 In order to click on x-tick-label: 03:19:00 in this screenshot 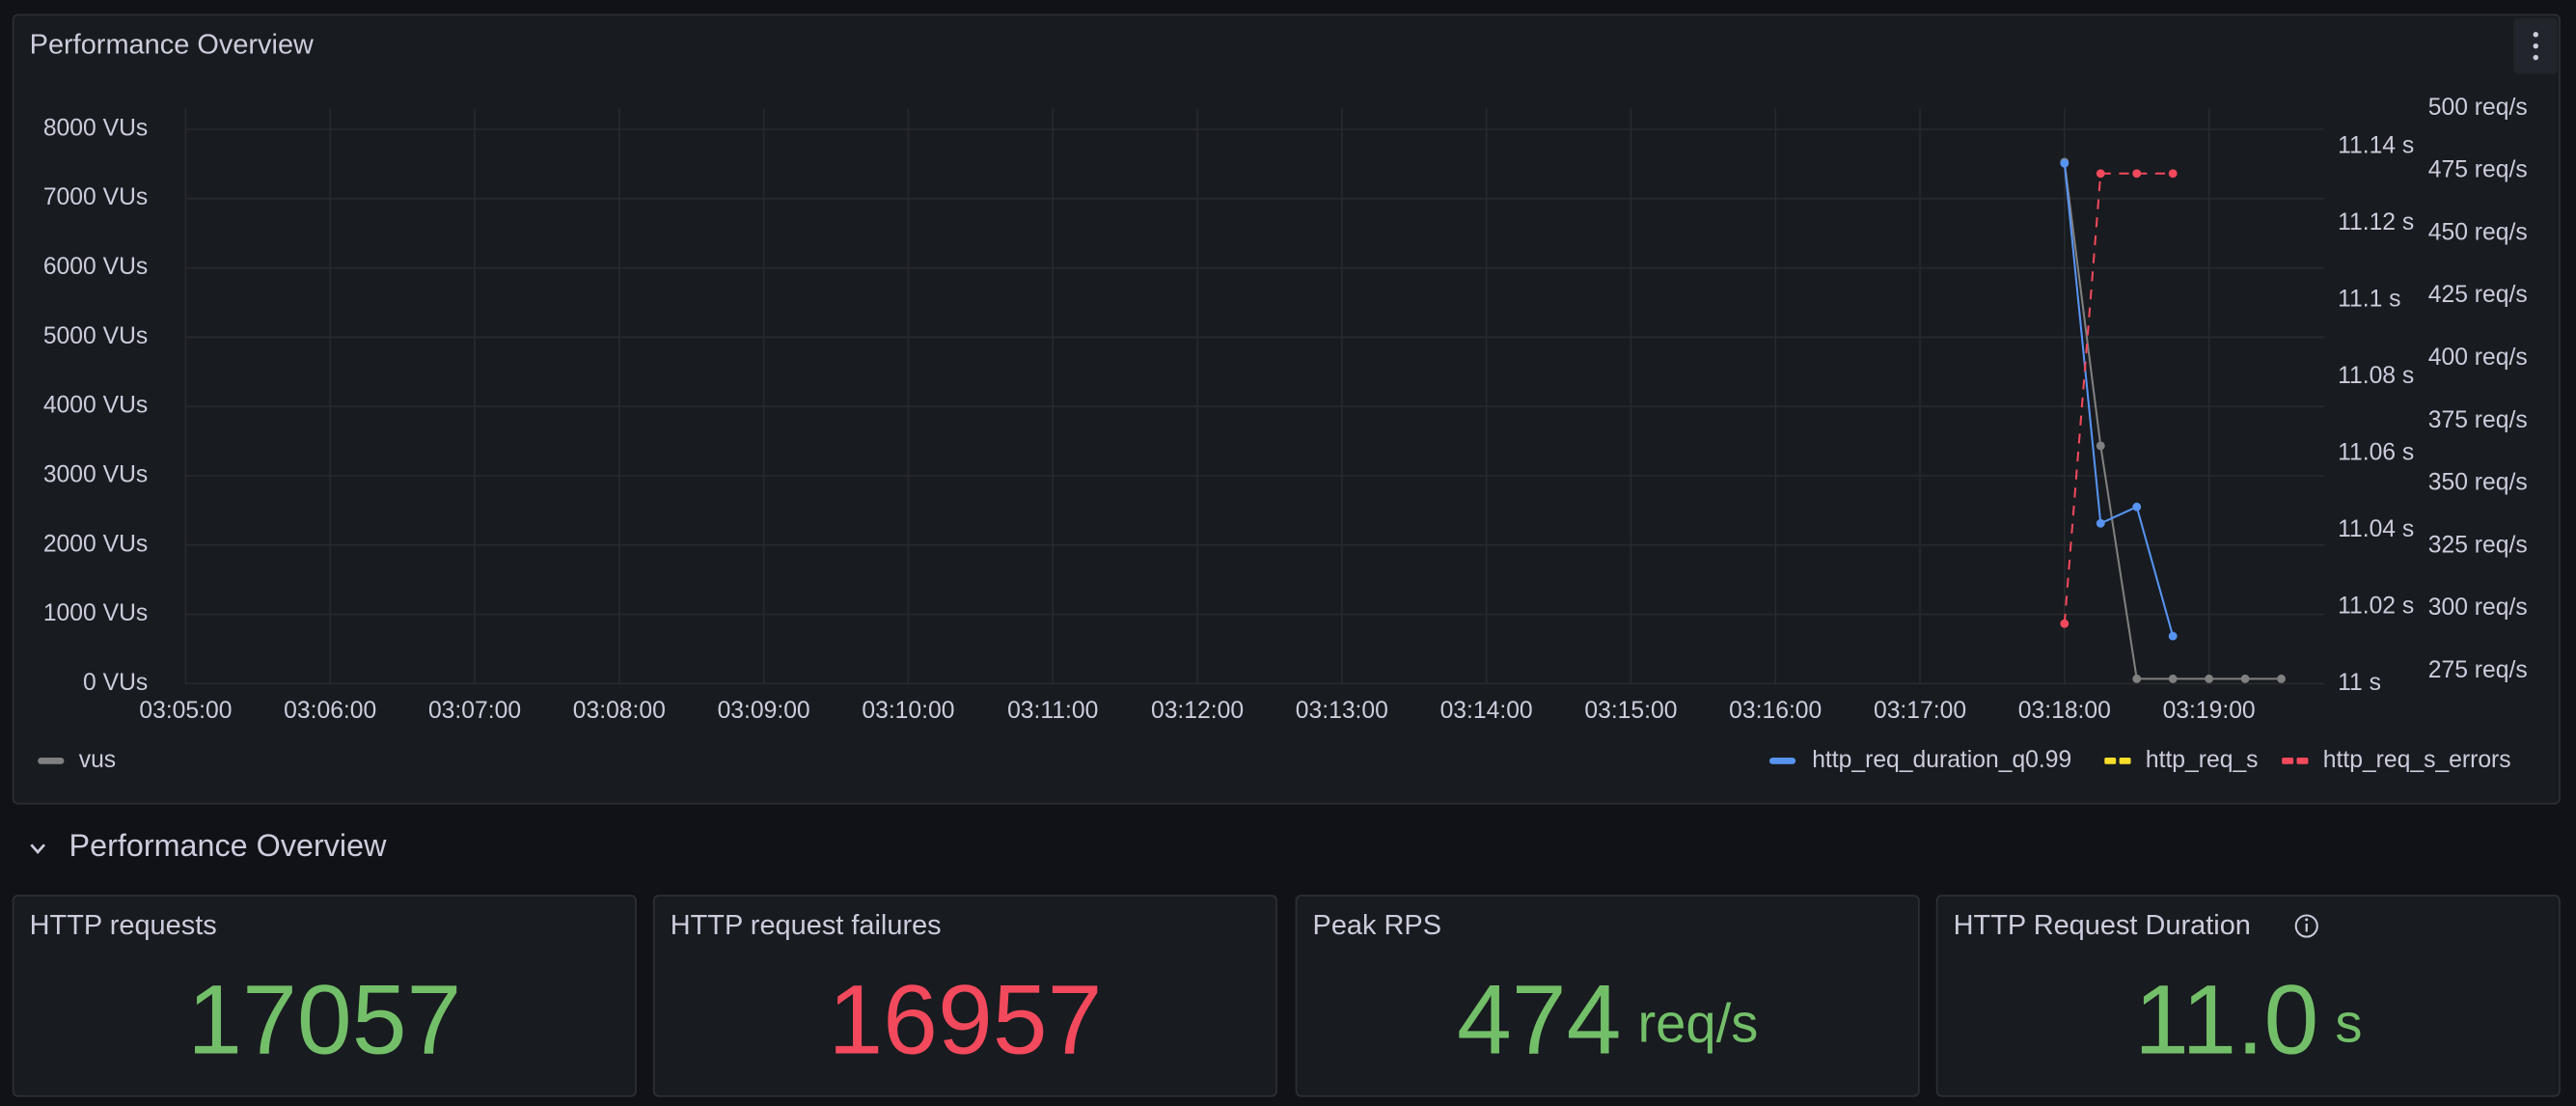, I will do `click(2210, 711)`.